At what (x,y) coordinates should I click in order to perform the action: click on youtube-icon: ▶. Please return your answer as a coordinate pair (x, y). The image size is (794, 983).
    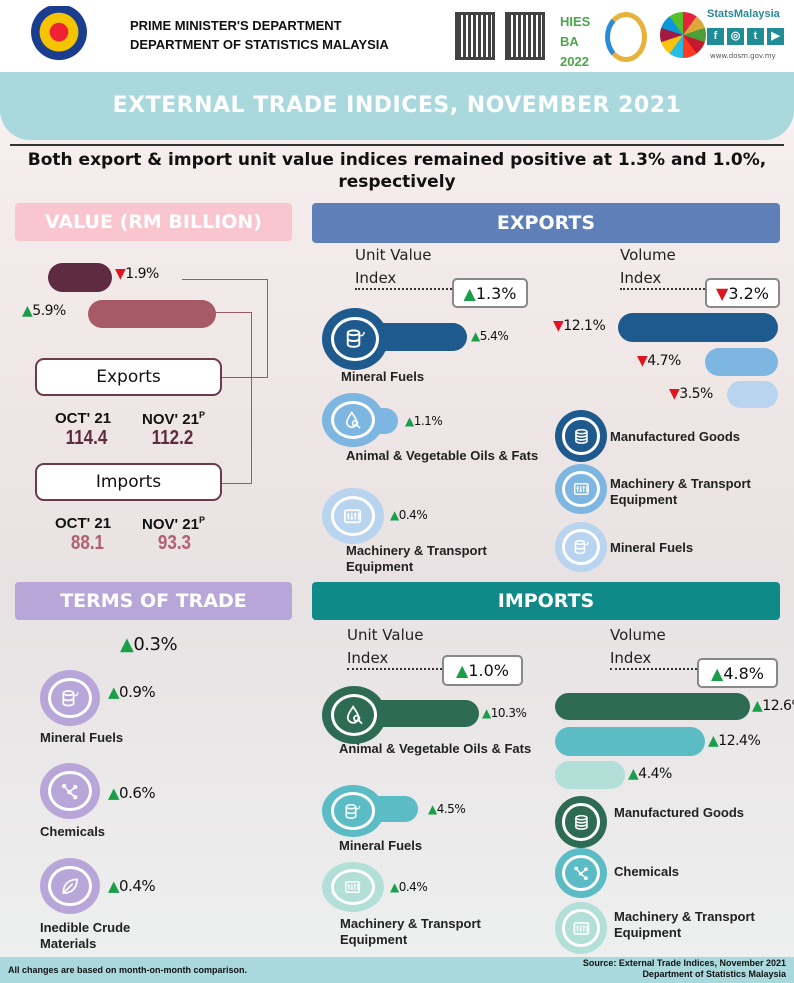
    Looking at the image, I should click on (775, 36).